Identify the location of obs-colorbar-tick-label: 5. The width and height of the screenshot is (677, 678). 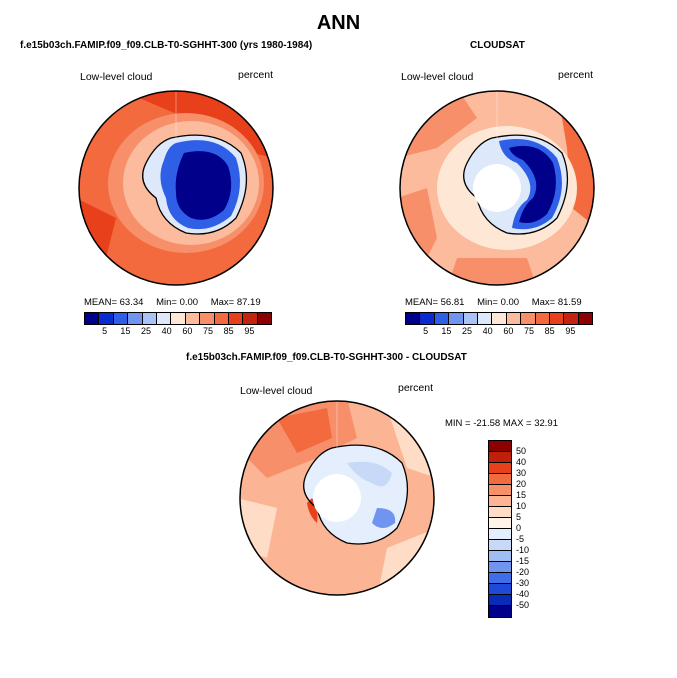
(426, 331).